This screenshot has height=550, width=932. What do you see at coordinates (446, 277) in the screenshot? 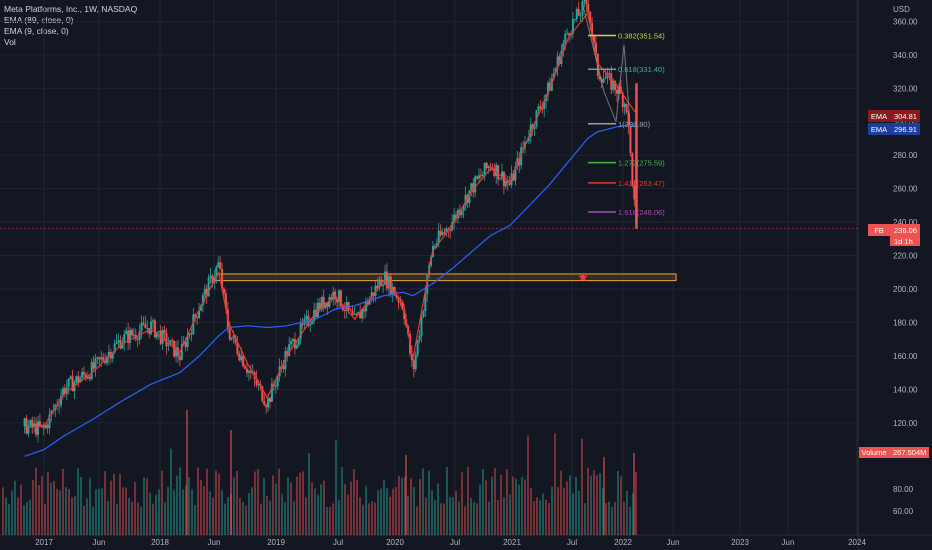
I see `support-zone` at bounding box center [446, 277].